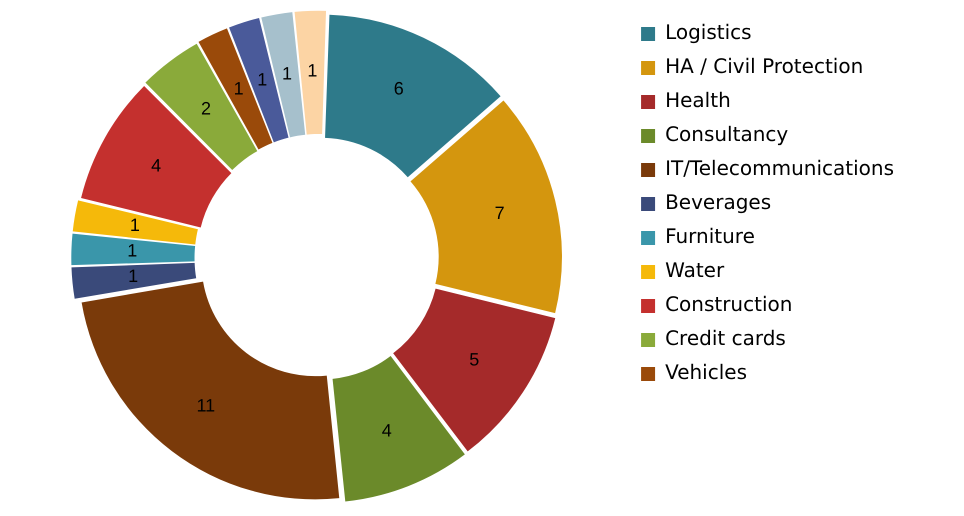 Image resolution: width=964 pixels, height=516 pixels. Describe the element at coordinates (206, 108) in the screenshot. I see `data-label: 2` at that location.